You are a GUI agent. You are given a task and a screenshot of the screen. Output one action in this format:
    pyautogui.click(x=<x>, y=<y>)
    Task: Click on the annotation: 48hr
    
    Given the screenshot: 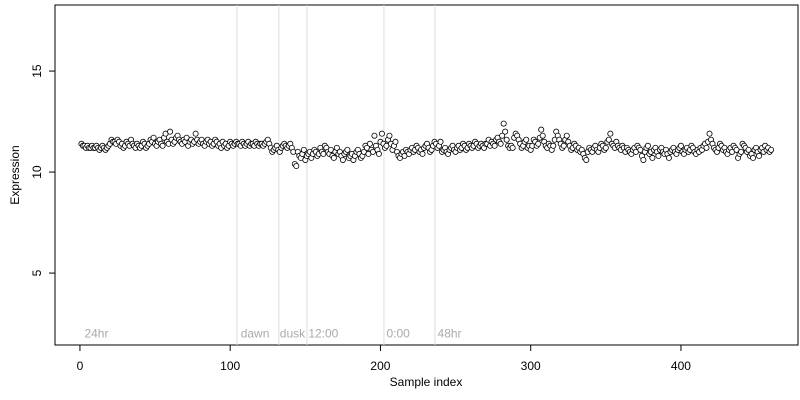 What is the action you would take?
    pyautogui.click(x=450, y=333)
    